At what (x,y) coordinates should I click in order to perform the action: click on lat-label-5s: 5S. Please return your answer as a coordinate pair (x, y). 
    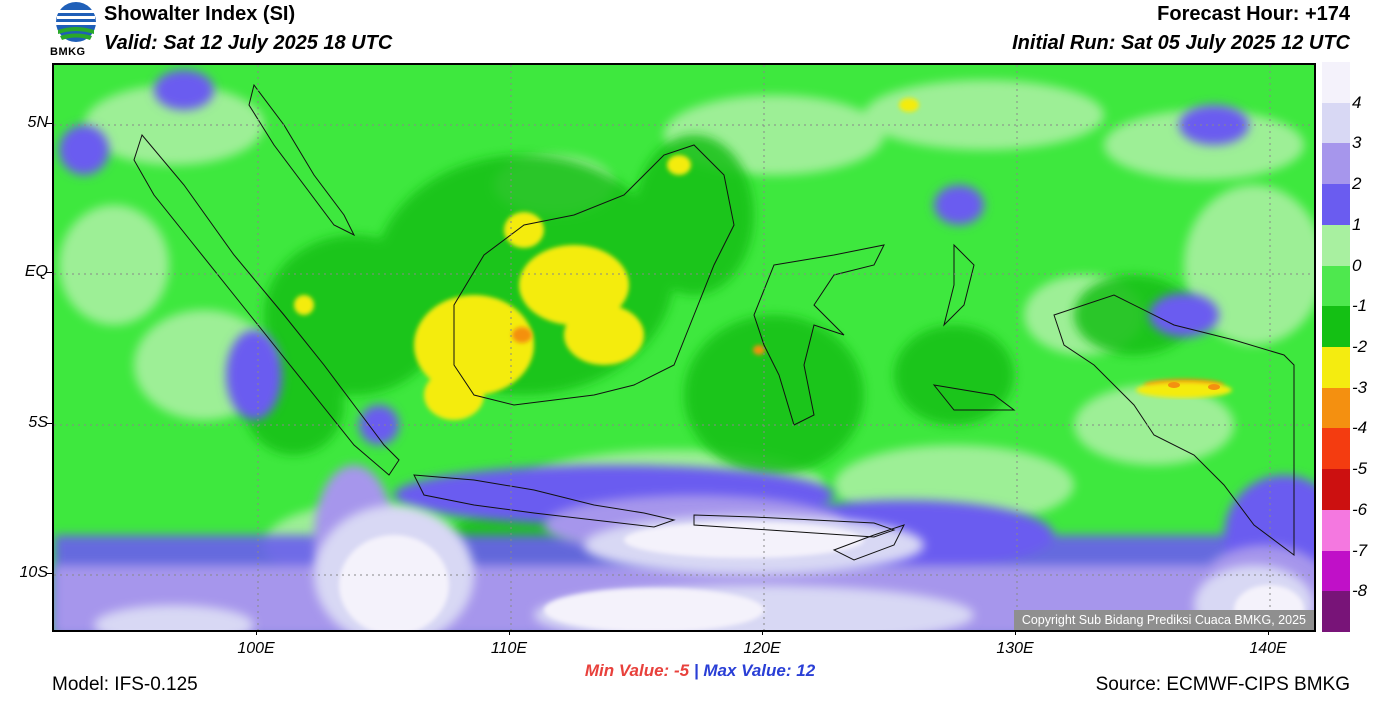
    Looking at the image, I should click on (38, 422).